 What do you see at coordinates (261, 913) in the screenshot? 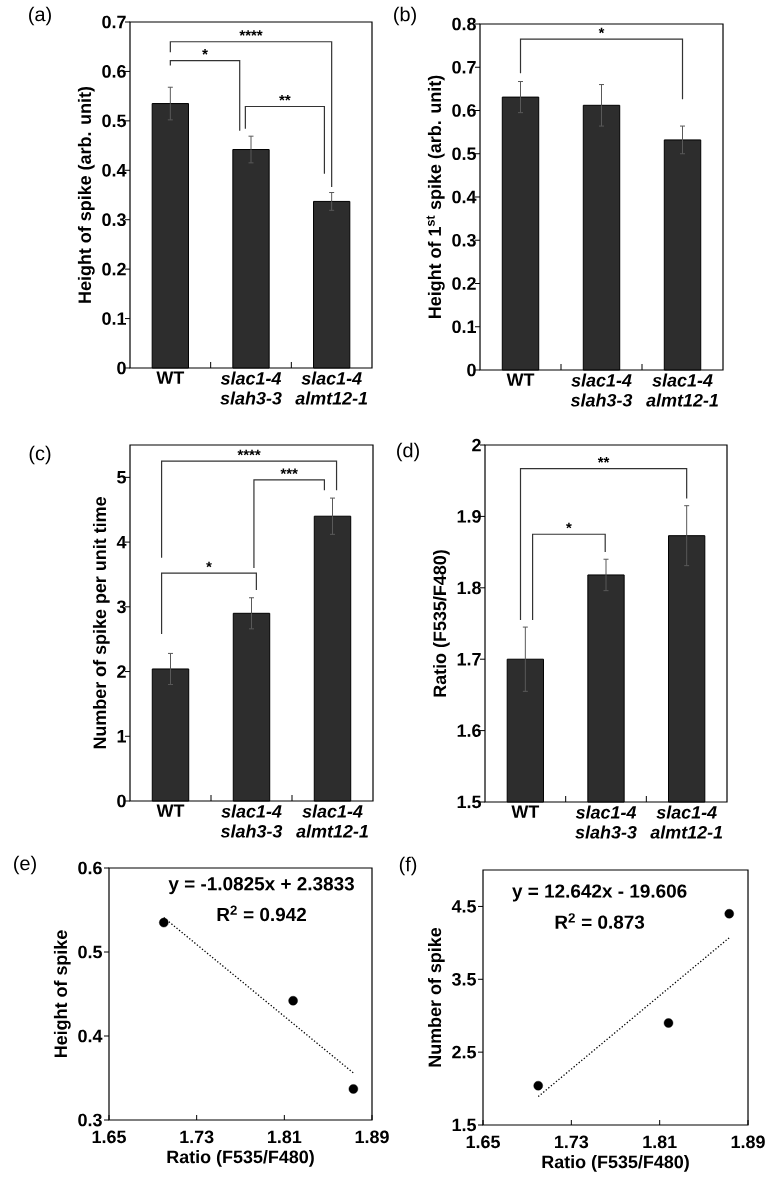
I see `annotation: R$^{2}$ = 0.942` at bounding box center [261, 913].